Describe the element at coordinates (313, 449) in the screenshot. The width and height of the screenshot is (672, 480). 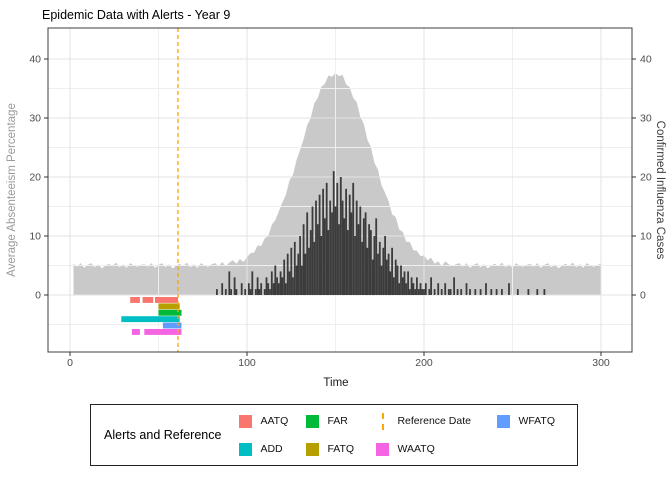
I see `legend-key-swatch-fatq` at that location.